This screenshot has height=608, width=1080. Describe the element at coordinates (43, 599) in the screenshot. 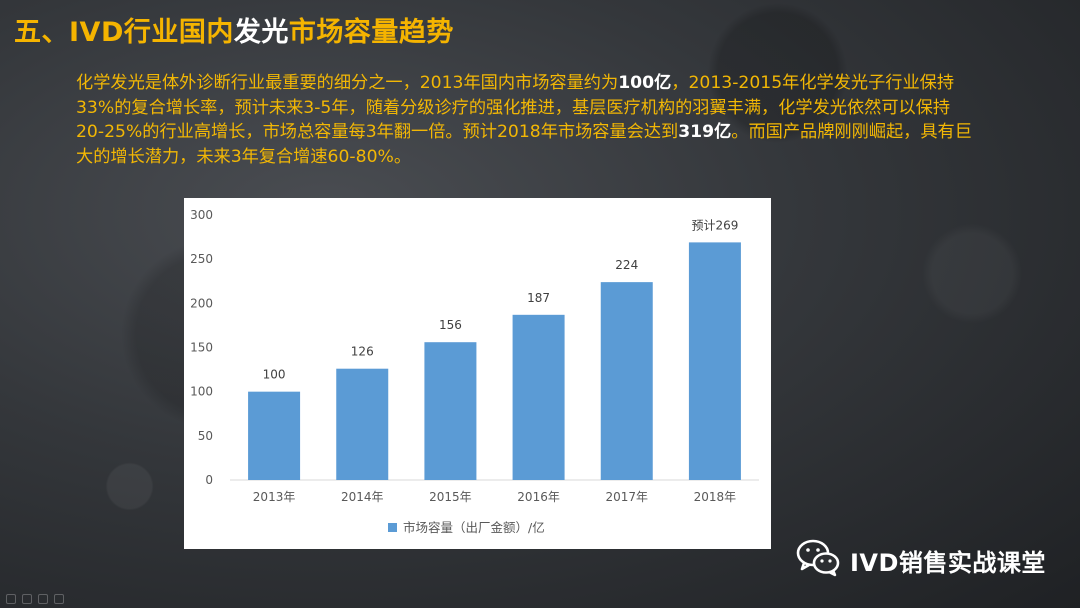

I see `tool-pen-icon` at that location.